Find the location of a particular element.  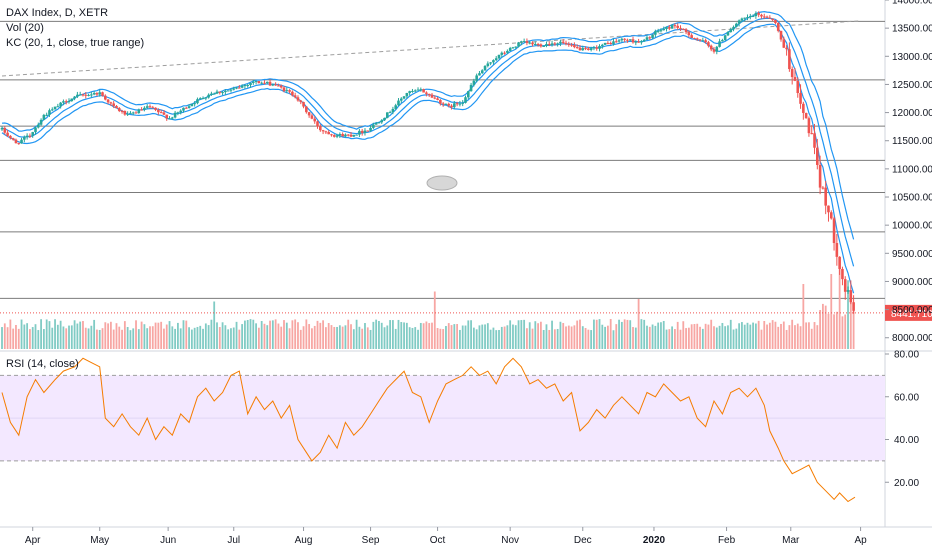

price-tick-label: 9500.000 is located at coordinates (912, 254).